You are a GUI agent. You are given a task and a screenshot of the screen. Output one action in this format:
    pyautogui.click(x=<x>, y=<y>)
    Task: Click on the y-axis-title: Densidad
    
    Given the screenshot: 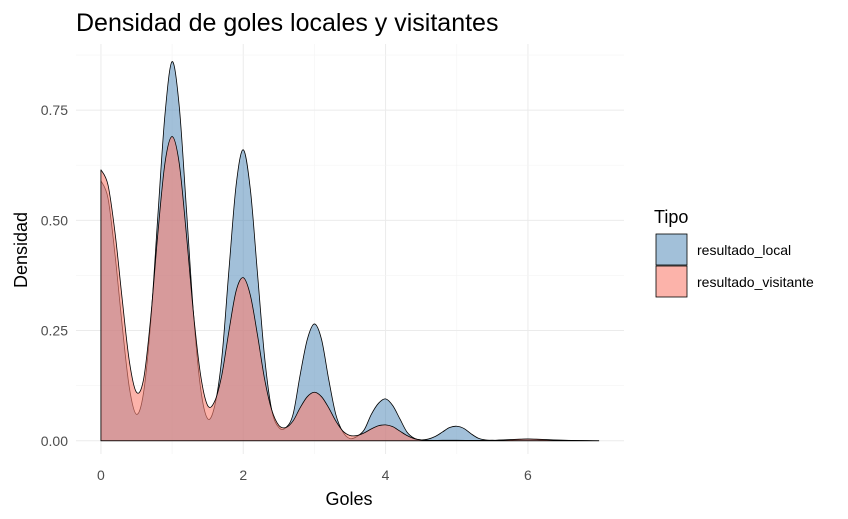 What is the action you would take?
    pyautogui.click(x=21, y=250)
    